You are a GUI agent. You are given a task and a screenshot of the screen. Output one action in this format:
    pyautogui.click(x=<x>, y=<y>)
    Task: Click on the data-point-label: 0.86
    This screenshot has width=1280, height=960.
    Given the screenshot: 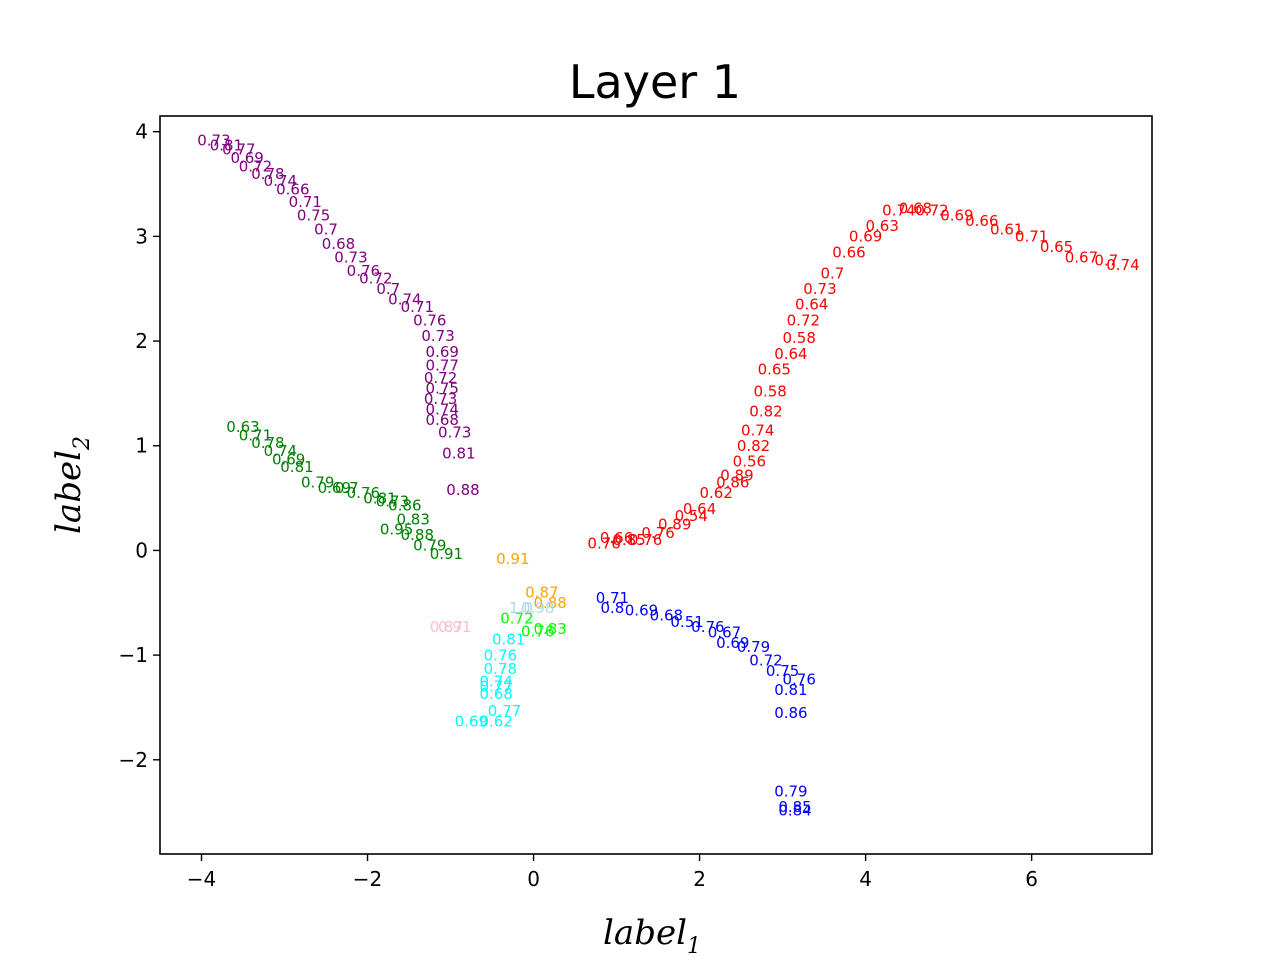 What is the action you would take?
    pyautogui.click(x=404, y=506)
    